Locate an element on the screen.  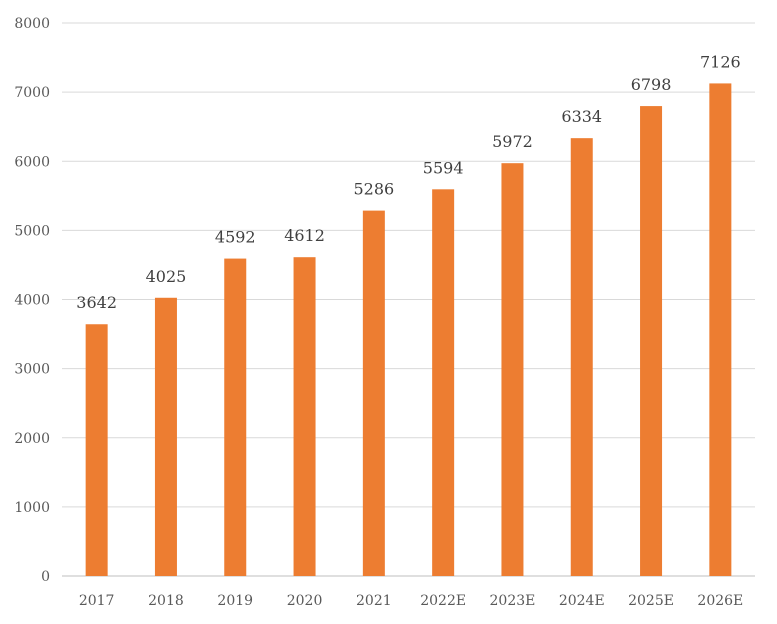
x-tick-label: 2022E is located at coordinates (443, 601).